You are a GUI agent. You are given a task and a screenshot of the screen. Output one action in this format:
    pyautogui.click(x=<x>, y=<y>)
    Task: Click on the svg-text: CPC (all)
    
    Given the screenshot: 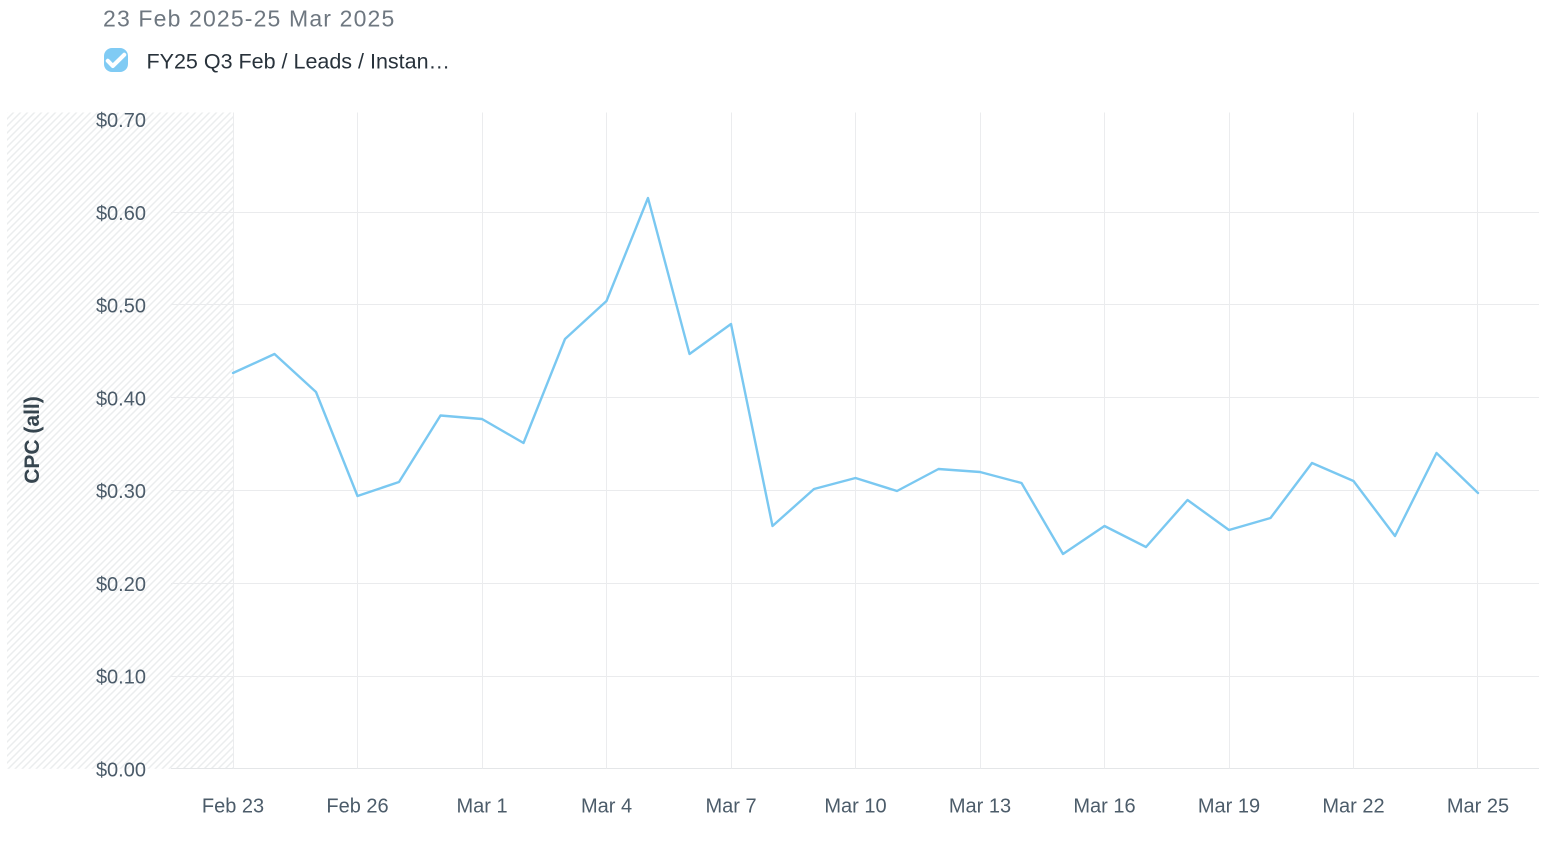 What is the action you would take?
    pyautogui.click(x=32, y=440)
    